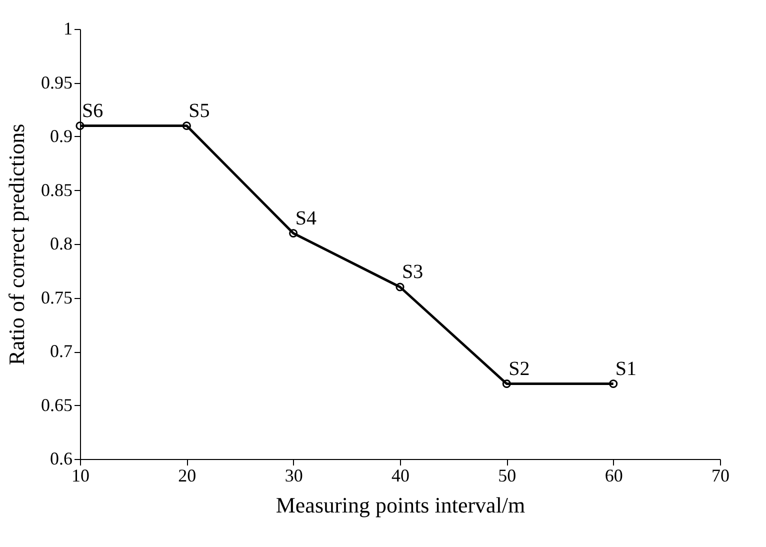  What do you see at coordinates (16, 245) in the screenshot?
I see `y-axis-title: Ratio of correct predictions` at bounding box center [16, 245].